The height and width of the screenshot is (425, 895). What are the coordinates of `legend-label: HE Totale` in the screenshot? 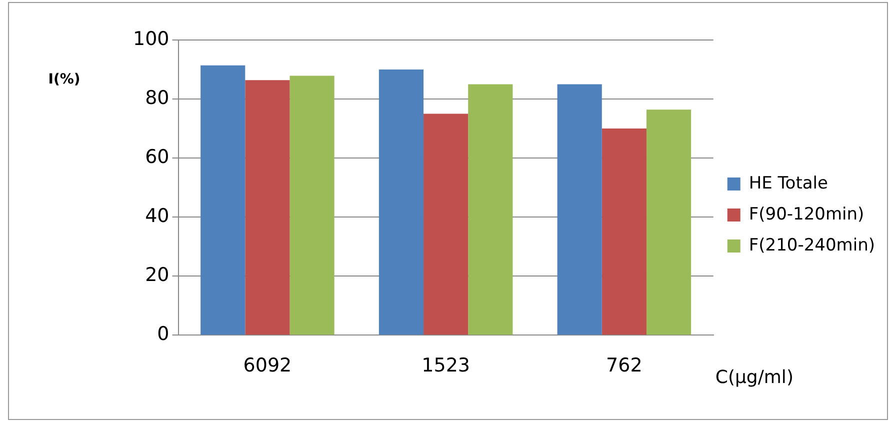 It's located at (788, 183).